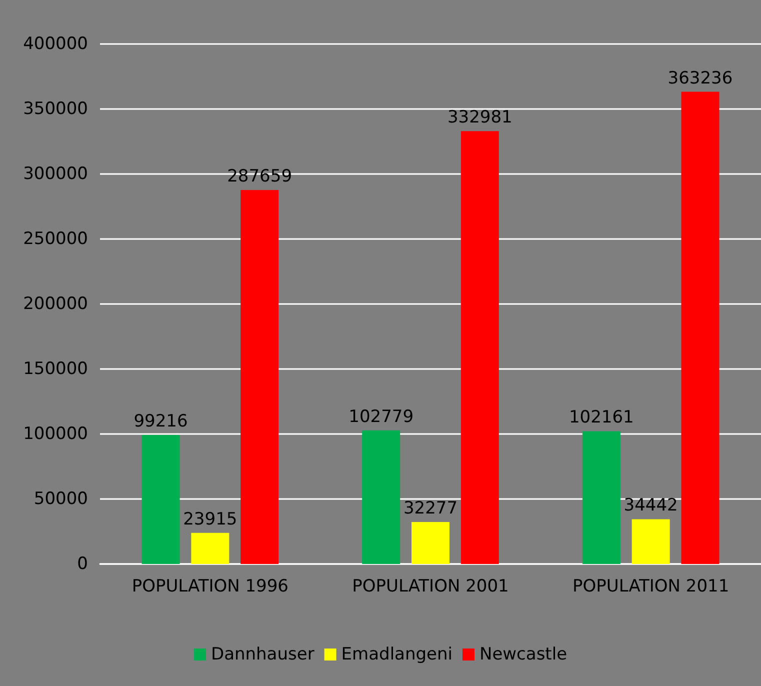  What do you see at coordinates (82, 564) in the screenshot?
I see `y-tick-label: 0` at bounding box center [82, 564].